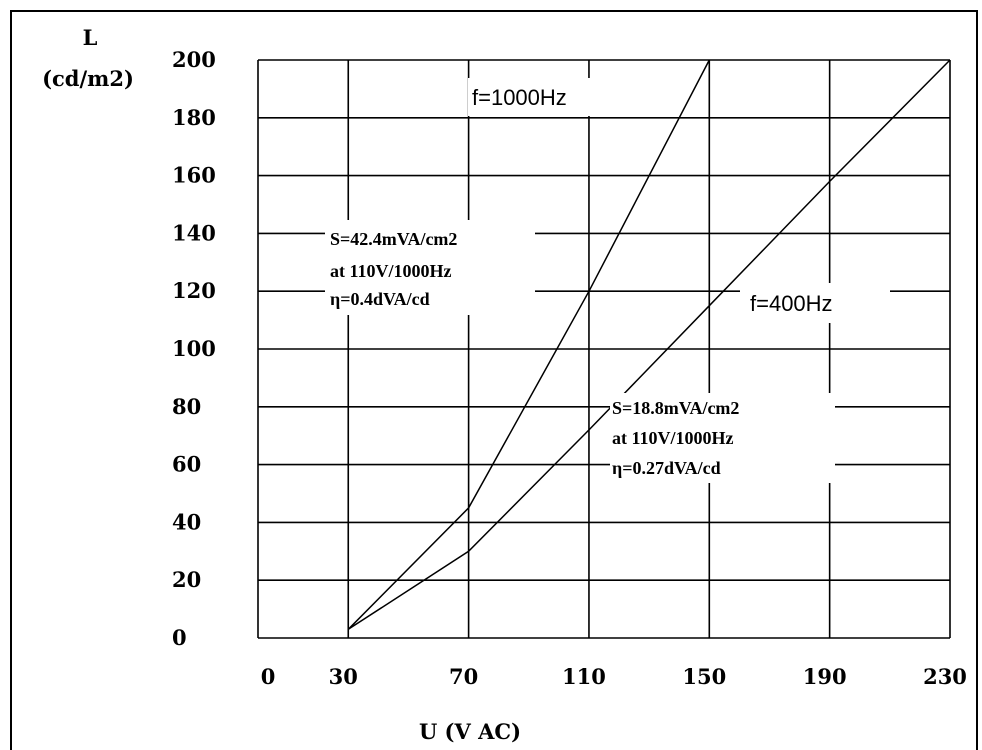 This screenshot has width=982, height=750. Describe the element at coordinates (666, 468) in the screenshot. I see `annotation-400hz-line-3: η=0.27dVA/cd` at that location.